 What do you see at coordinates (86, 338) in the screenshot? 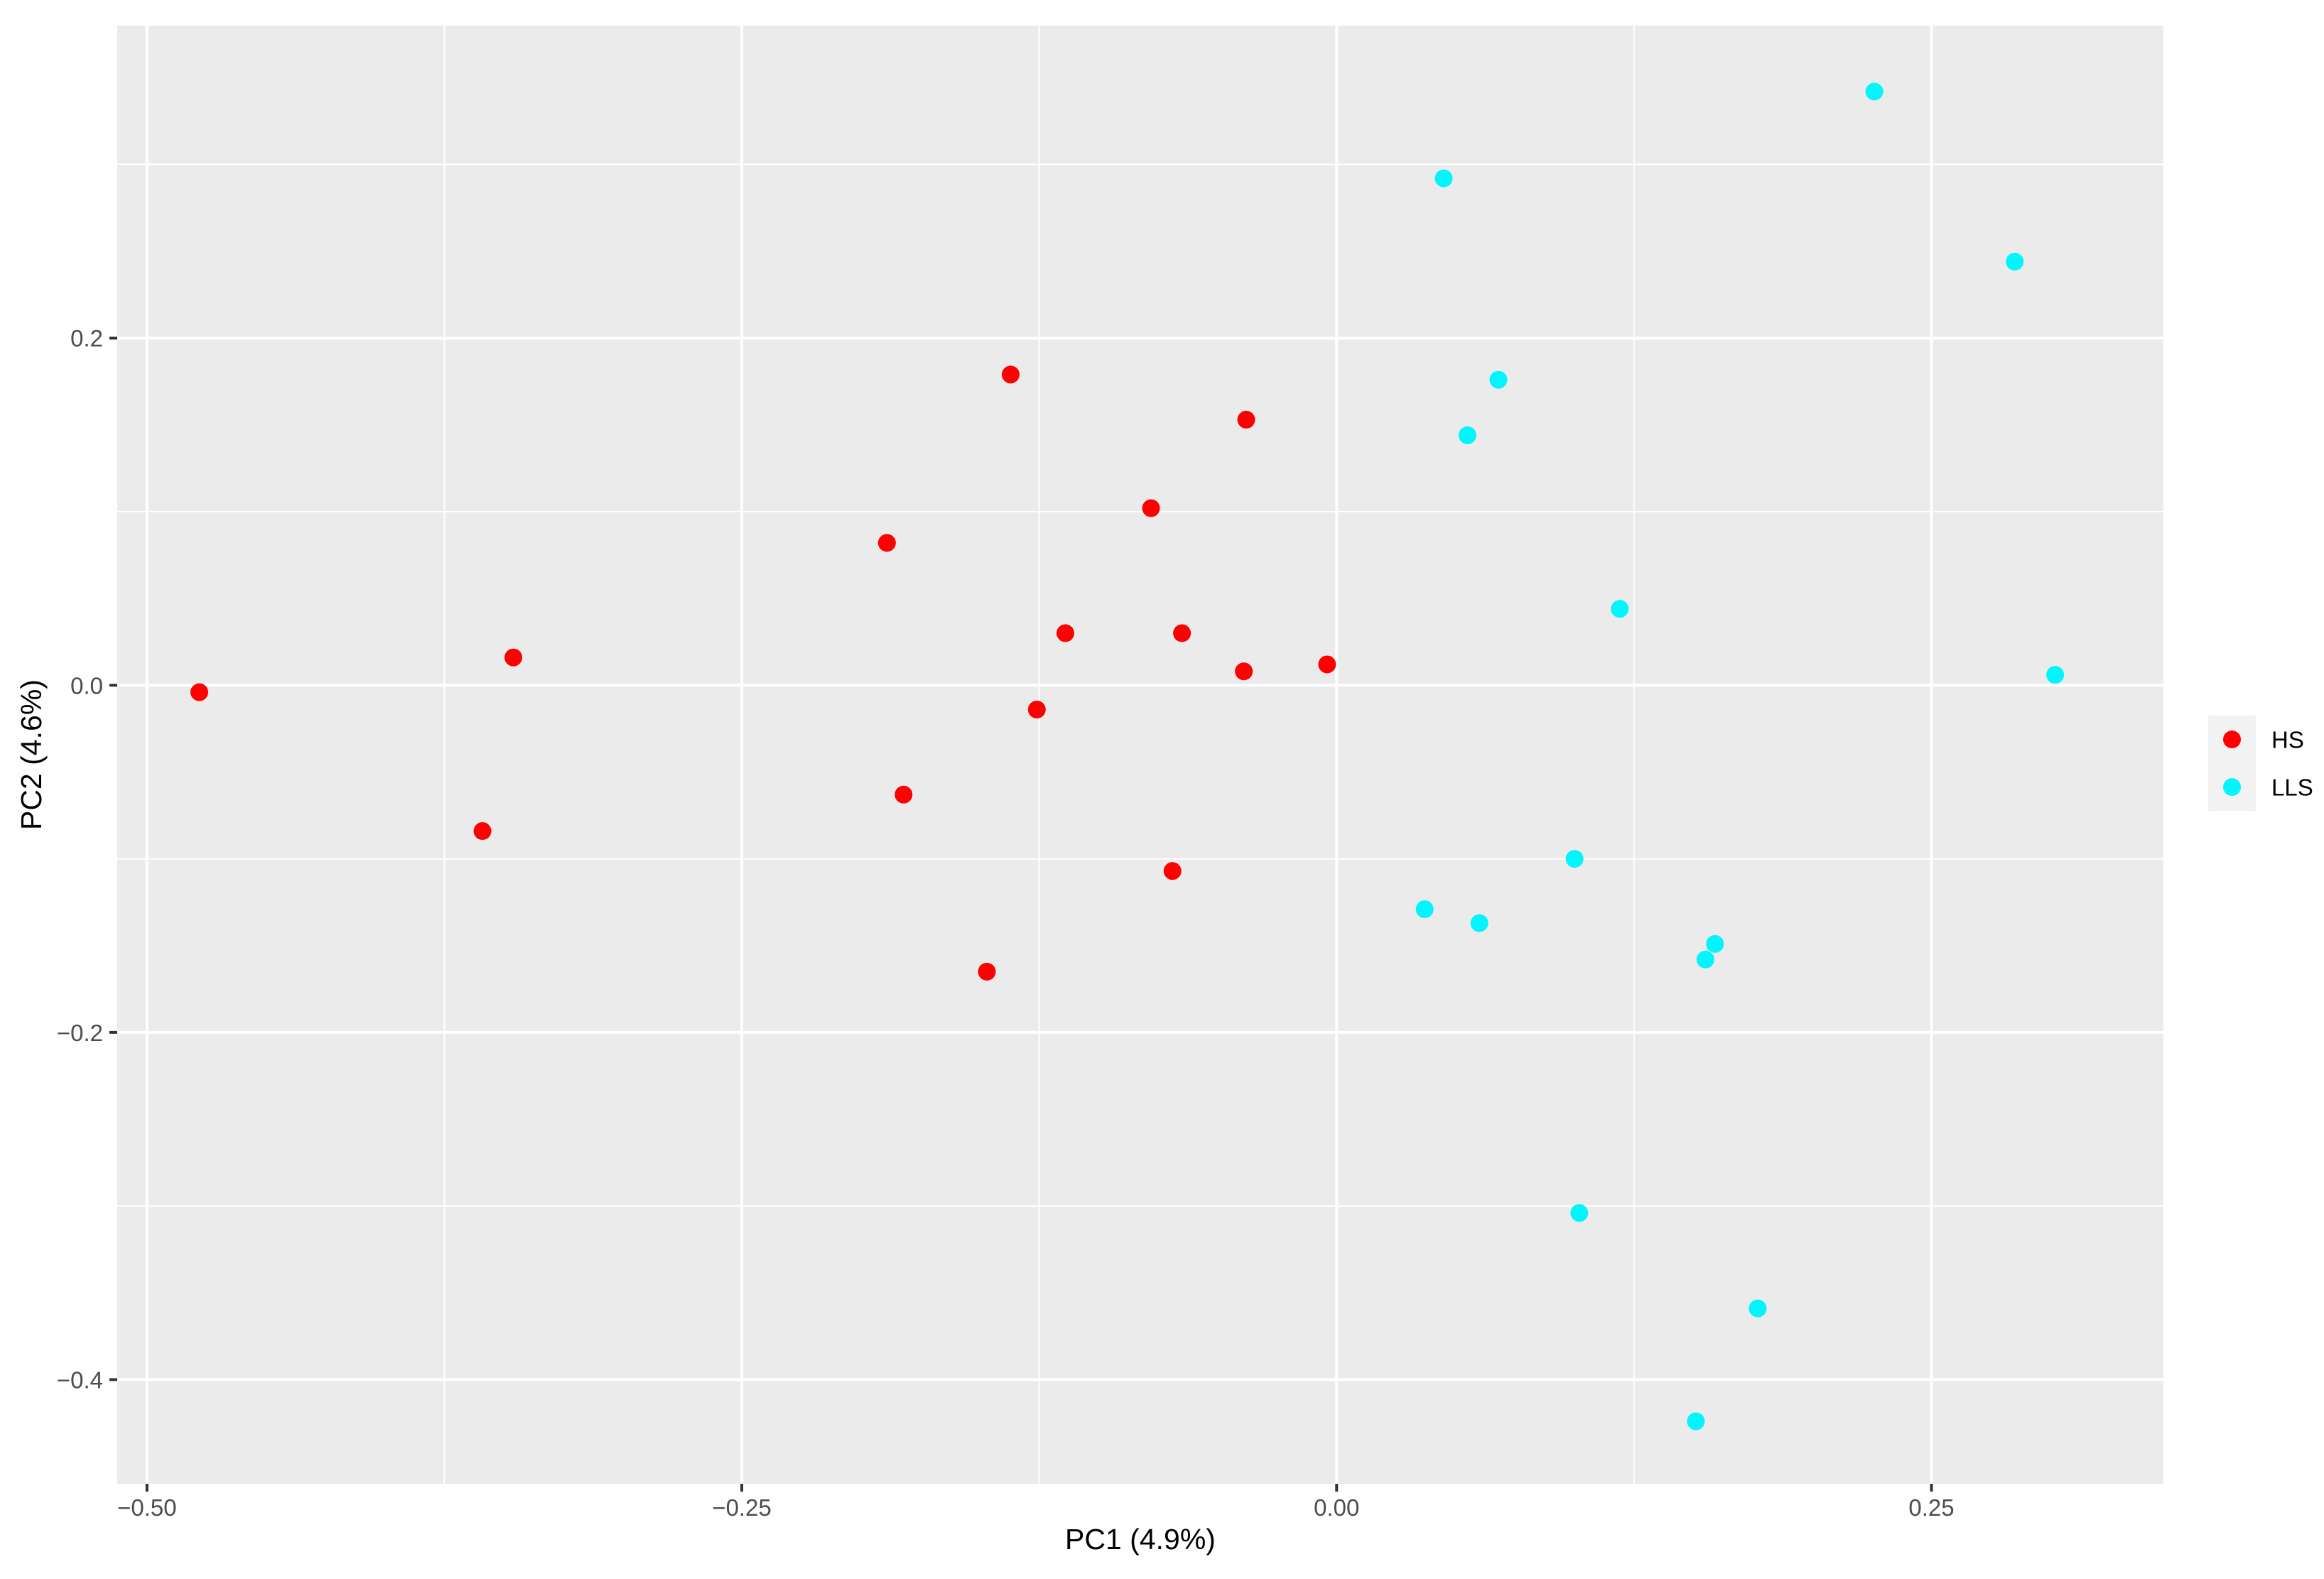
I see `y-tick-label: 0.2` at bounding box center [86, 338].